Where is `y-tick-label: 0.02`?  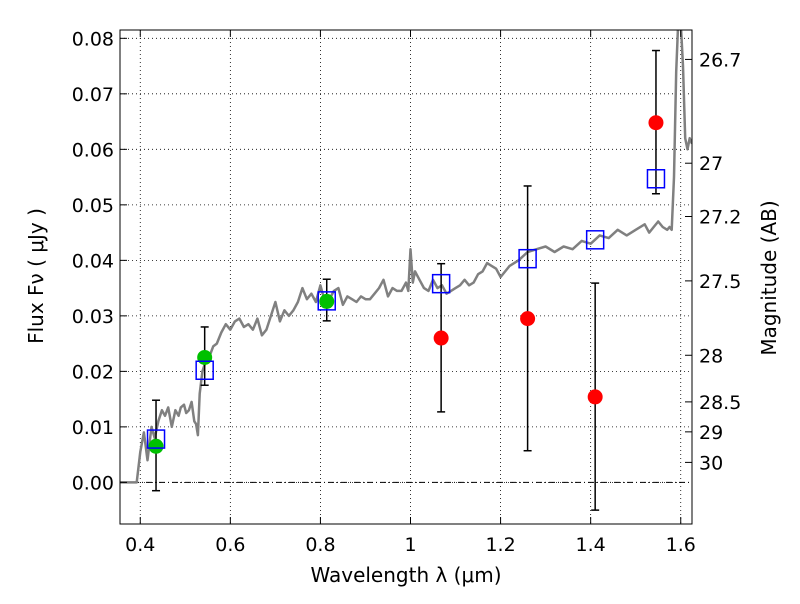
y-tick-label: 0.02 is located at coordinates (93, 372).